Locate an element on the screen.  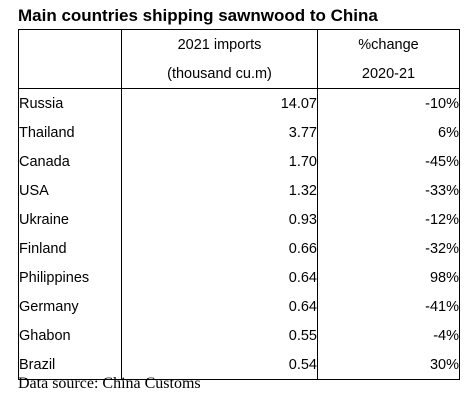
table-row: Canada 1.70 -45% is located at coordinates (239, 161).